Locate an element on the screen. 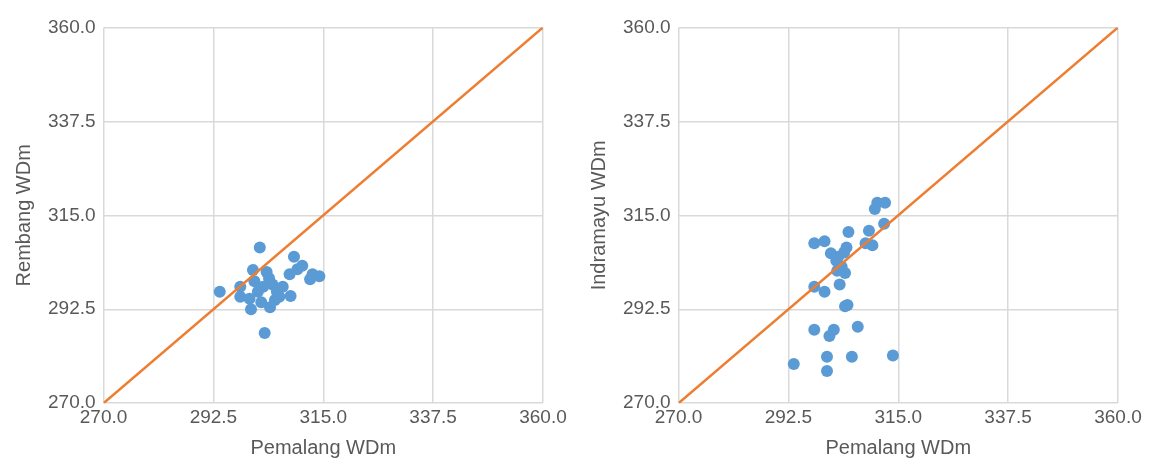 This screenshot has width=1154, height=472. y-axis-title: Rembang WDm is located at coordinates (22, 215).